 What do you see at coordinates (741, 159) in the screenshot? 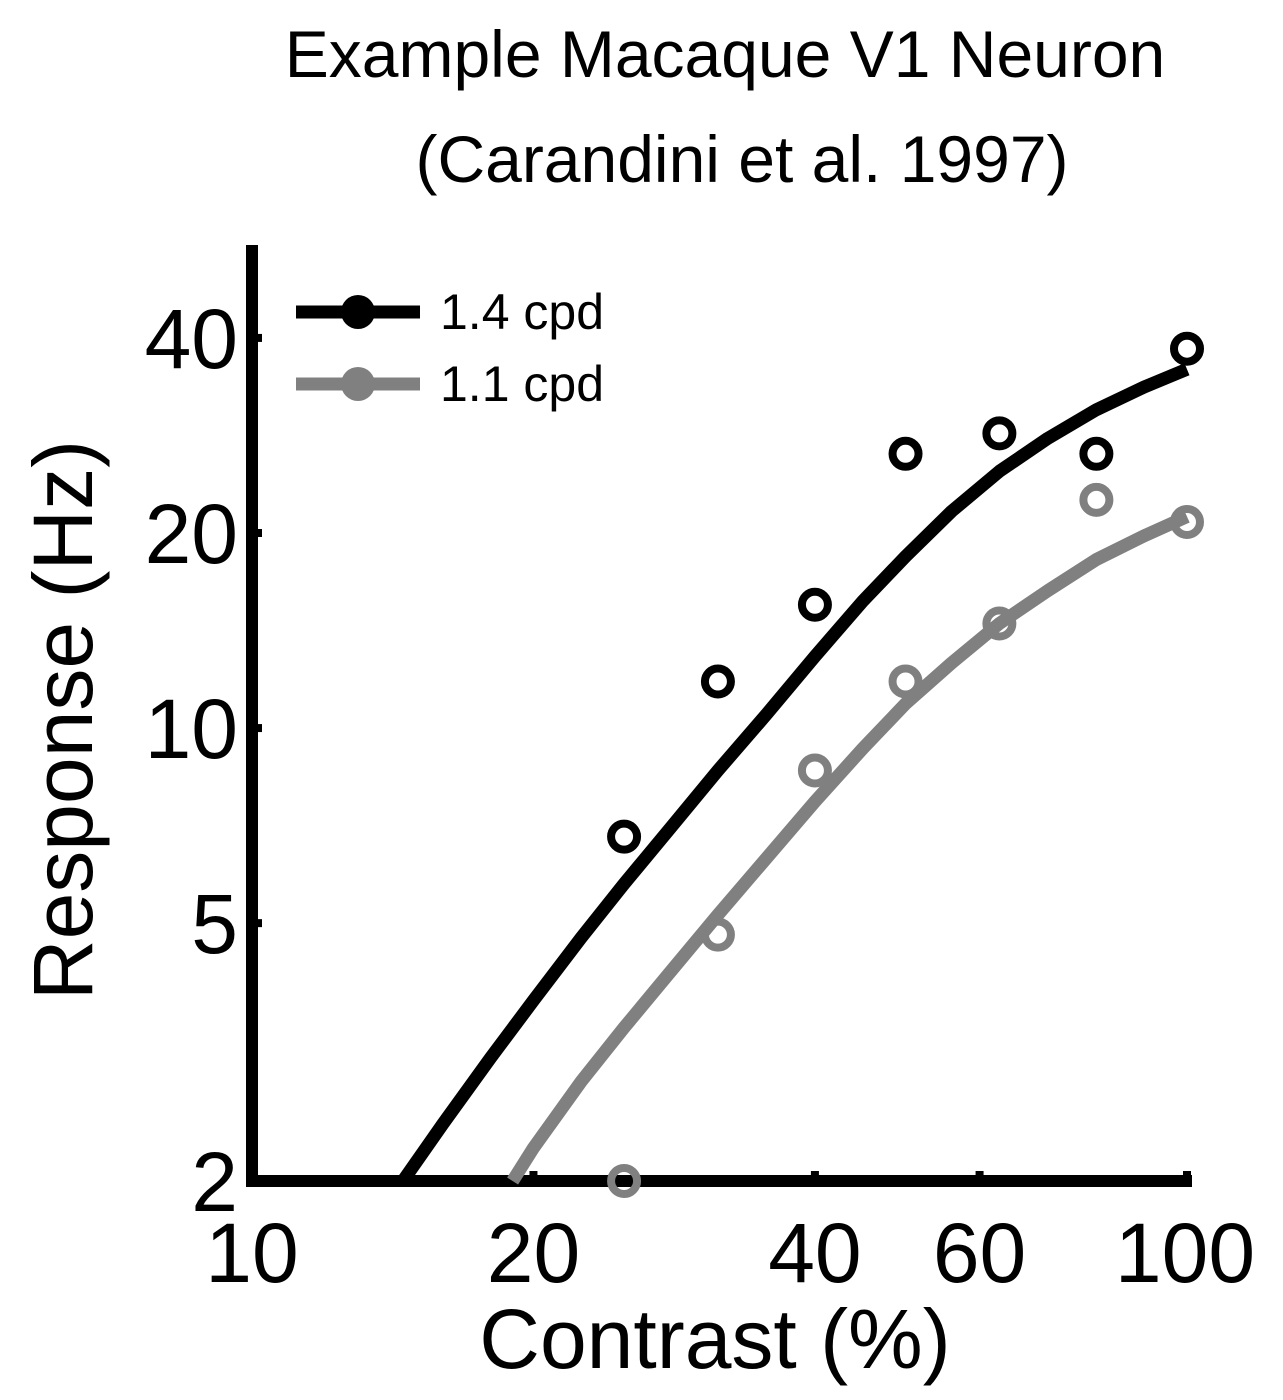
I see `chart-subtitle: (Carandini et al. 1997)` at bounding box center [741, 159].